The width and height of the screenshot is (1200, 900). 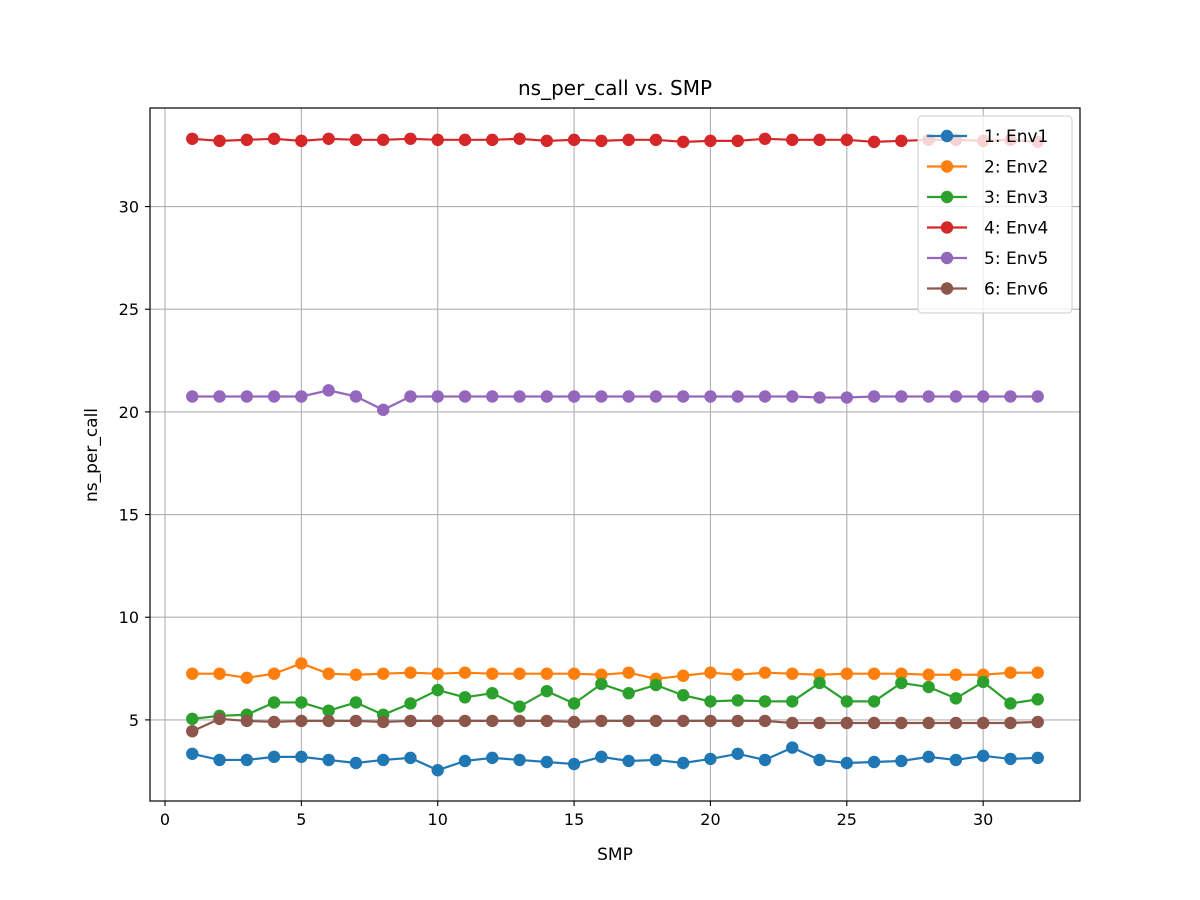 I want to click on y-tick-label: 5, so click(x=134, y=720).